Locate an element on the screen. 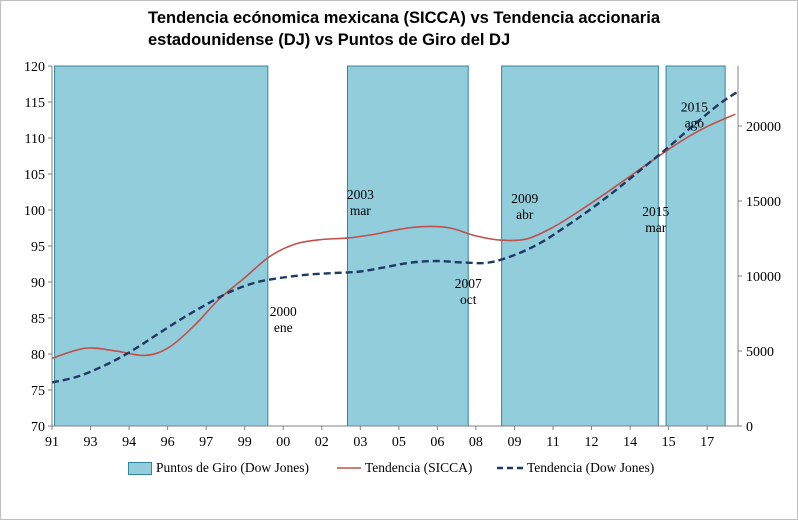 The image size is (798, 520). left-tick-label: 85 is located at coordinates (38, 319).